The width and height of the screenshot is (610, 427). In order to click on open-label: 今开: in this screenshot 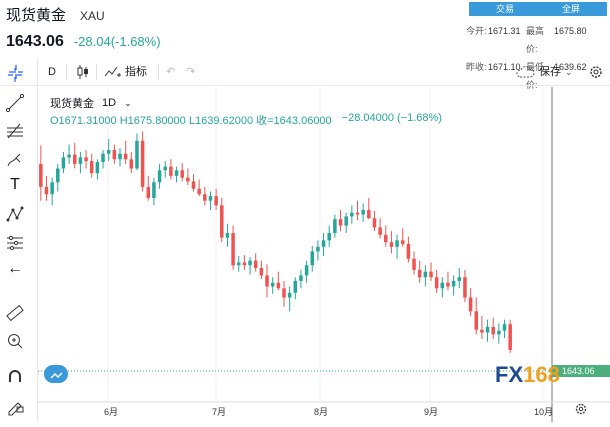, I will do `click(476, 31)`.